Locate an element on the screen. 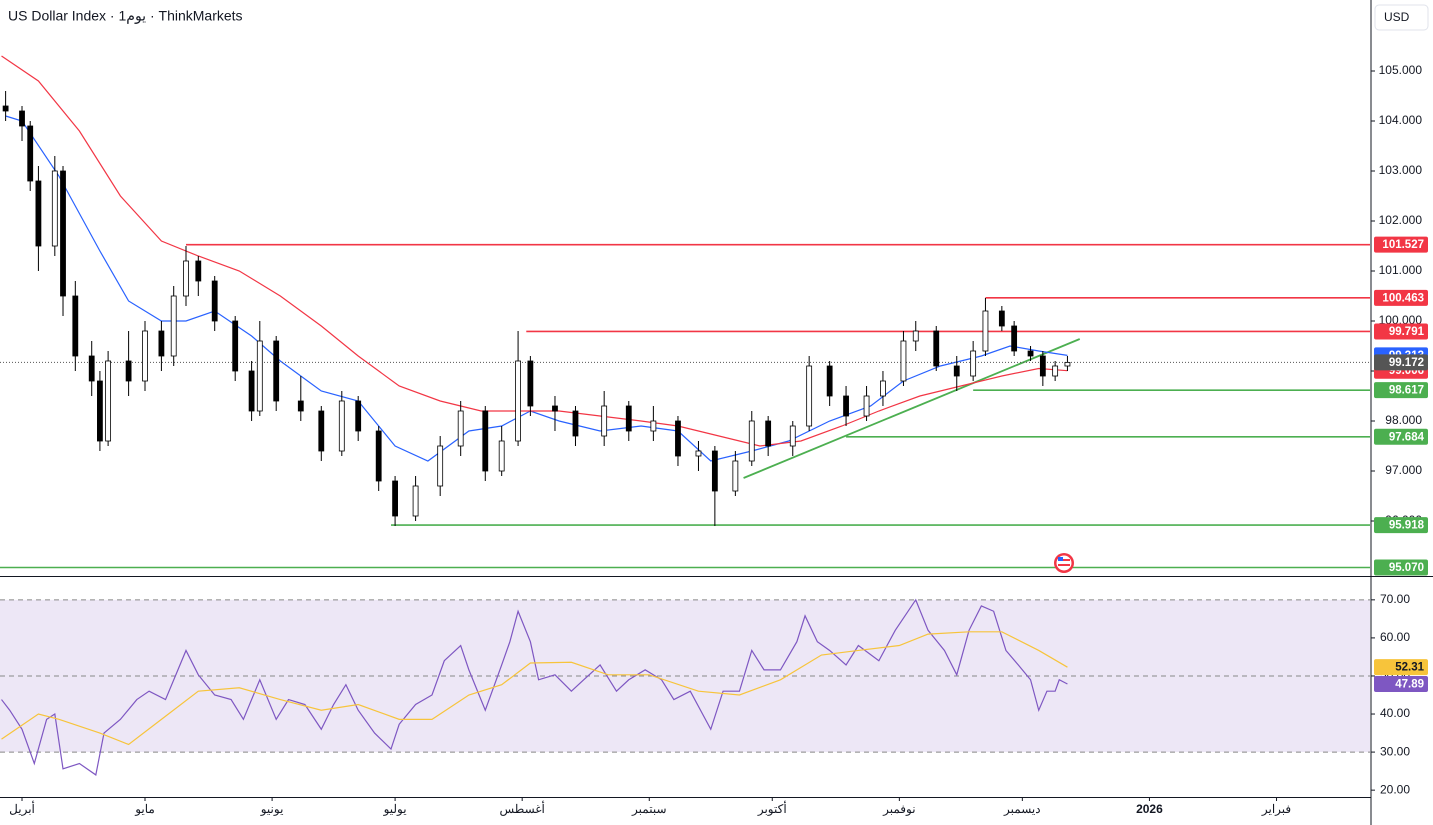  x-tick-label: يوليو is located at coordinates (395, 809).